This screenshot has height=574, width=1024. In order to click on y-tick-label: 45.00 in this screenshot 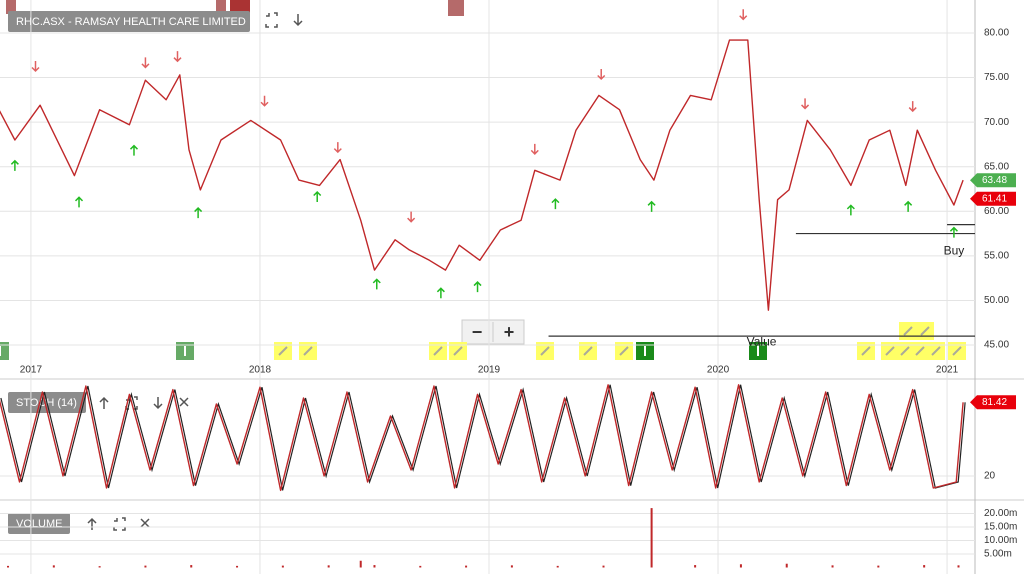, I will do `click(996, 345)`.